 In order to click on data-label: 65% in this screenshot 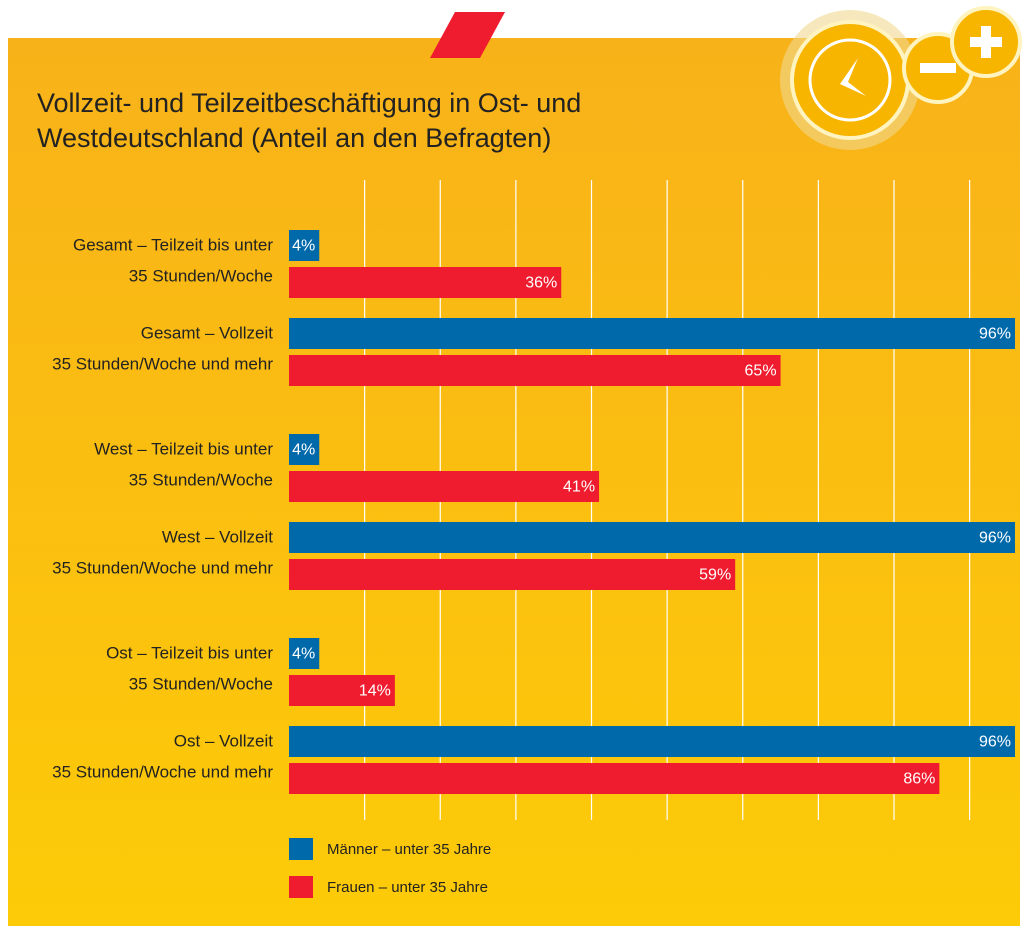, I will do `click(761, 371)`.